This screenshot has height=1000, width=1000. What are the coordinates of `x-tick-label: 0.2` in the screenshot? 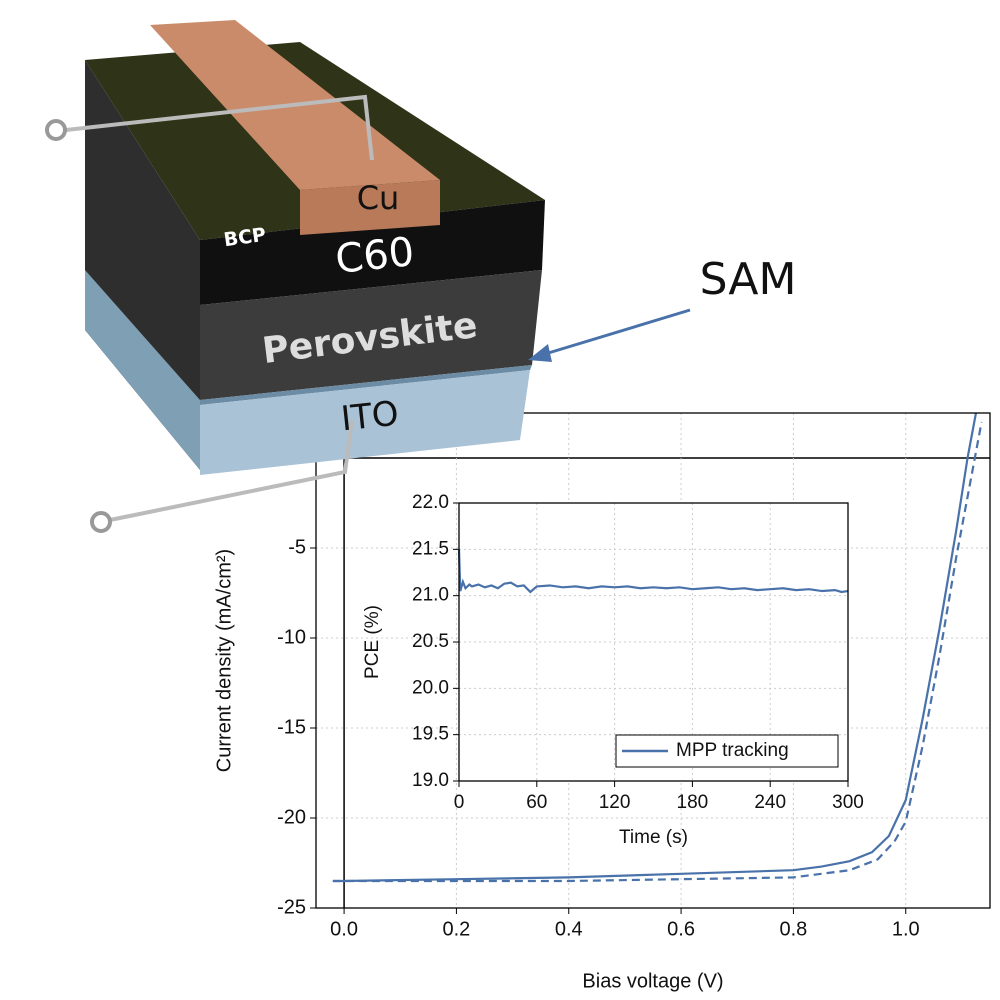 It's located at (457, 929).